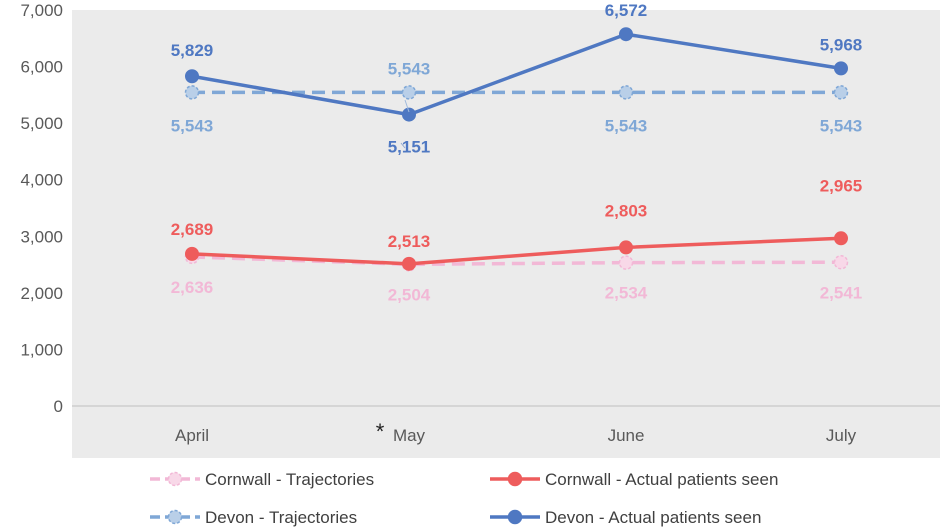 The height and width of the screenshot is (527, 942). I want to click on y-tick-label: 0, so click(58, 406).